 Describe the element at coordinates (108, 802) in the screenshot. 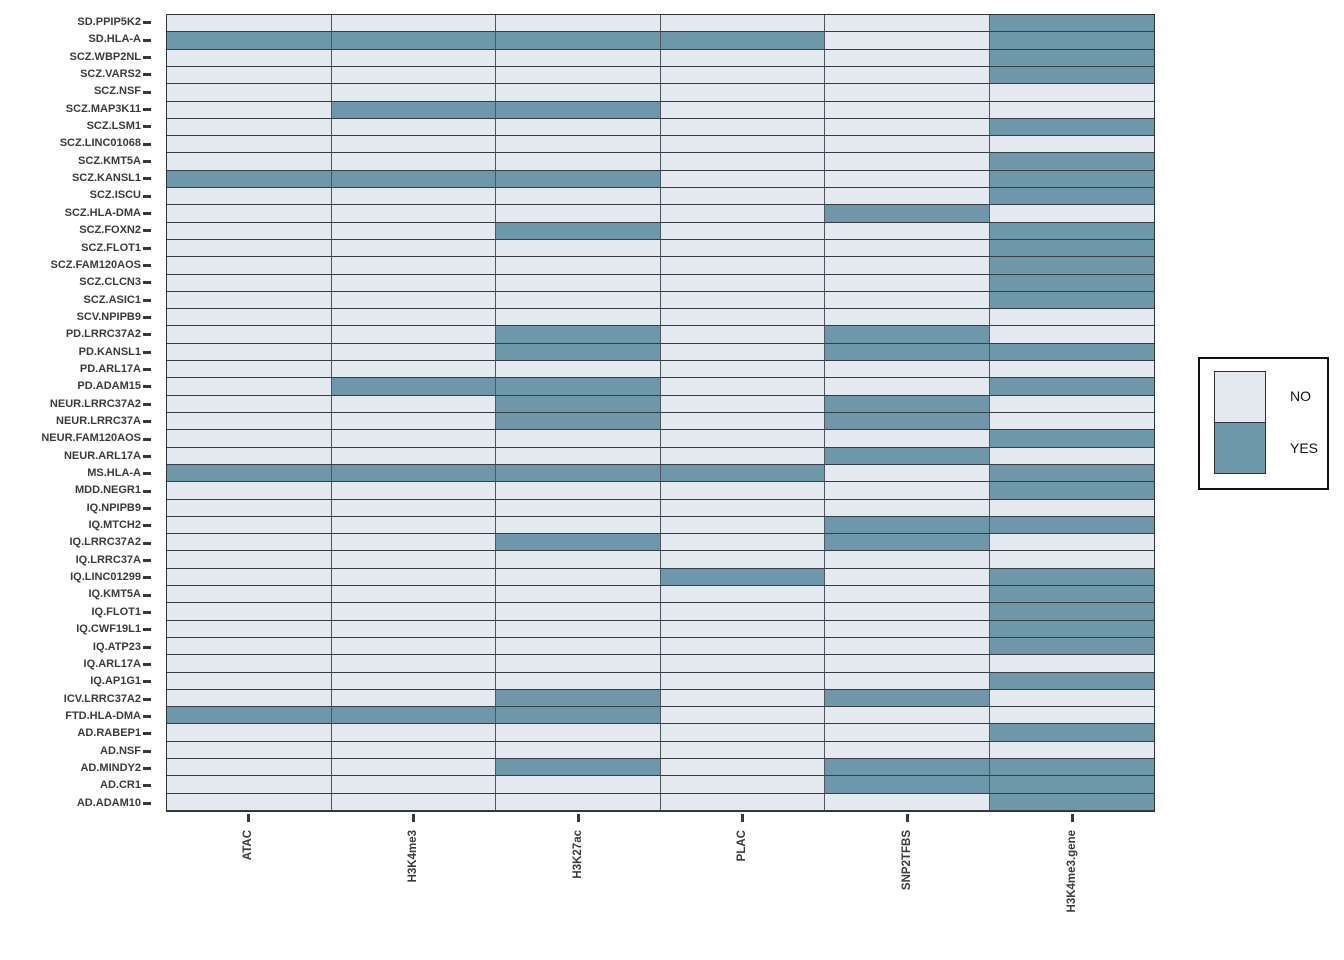

I see `row-label: AD.ADAM10` at that location.